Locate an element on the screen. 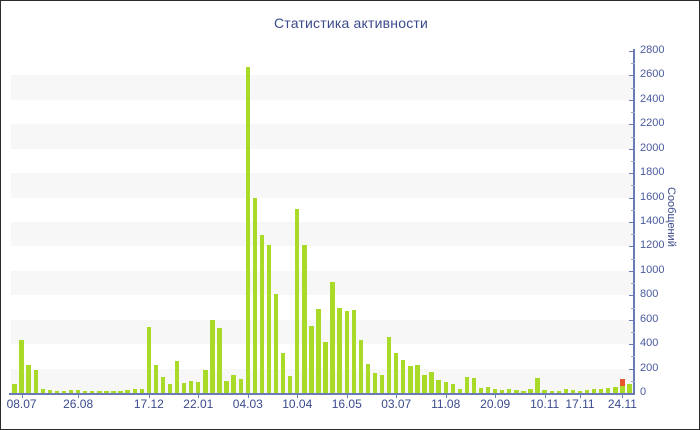 The width and height of the screenshot is (700, 430). y-axis-title: Сообщений is located at coordinates (671, 217).